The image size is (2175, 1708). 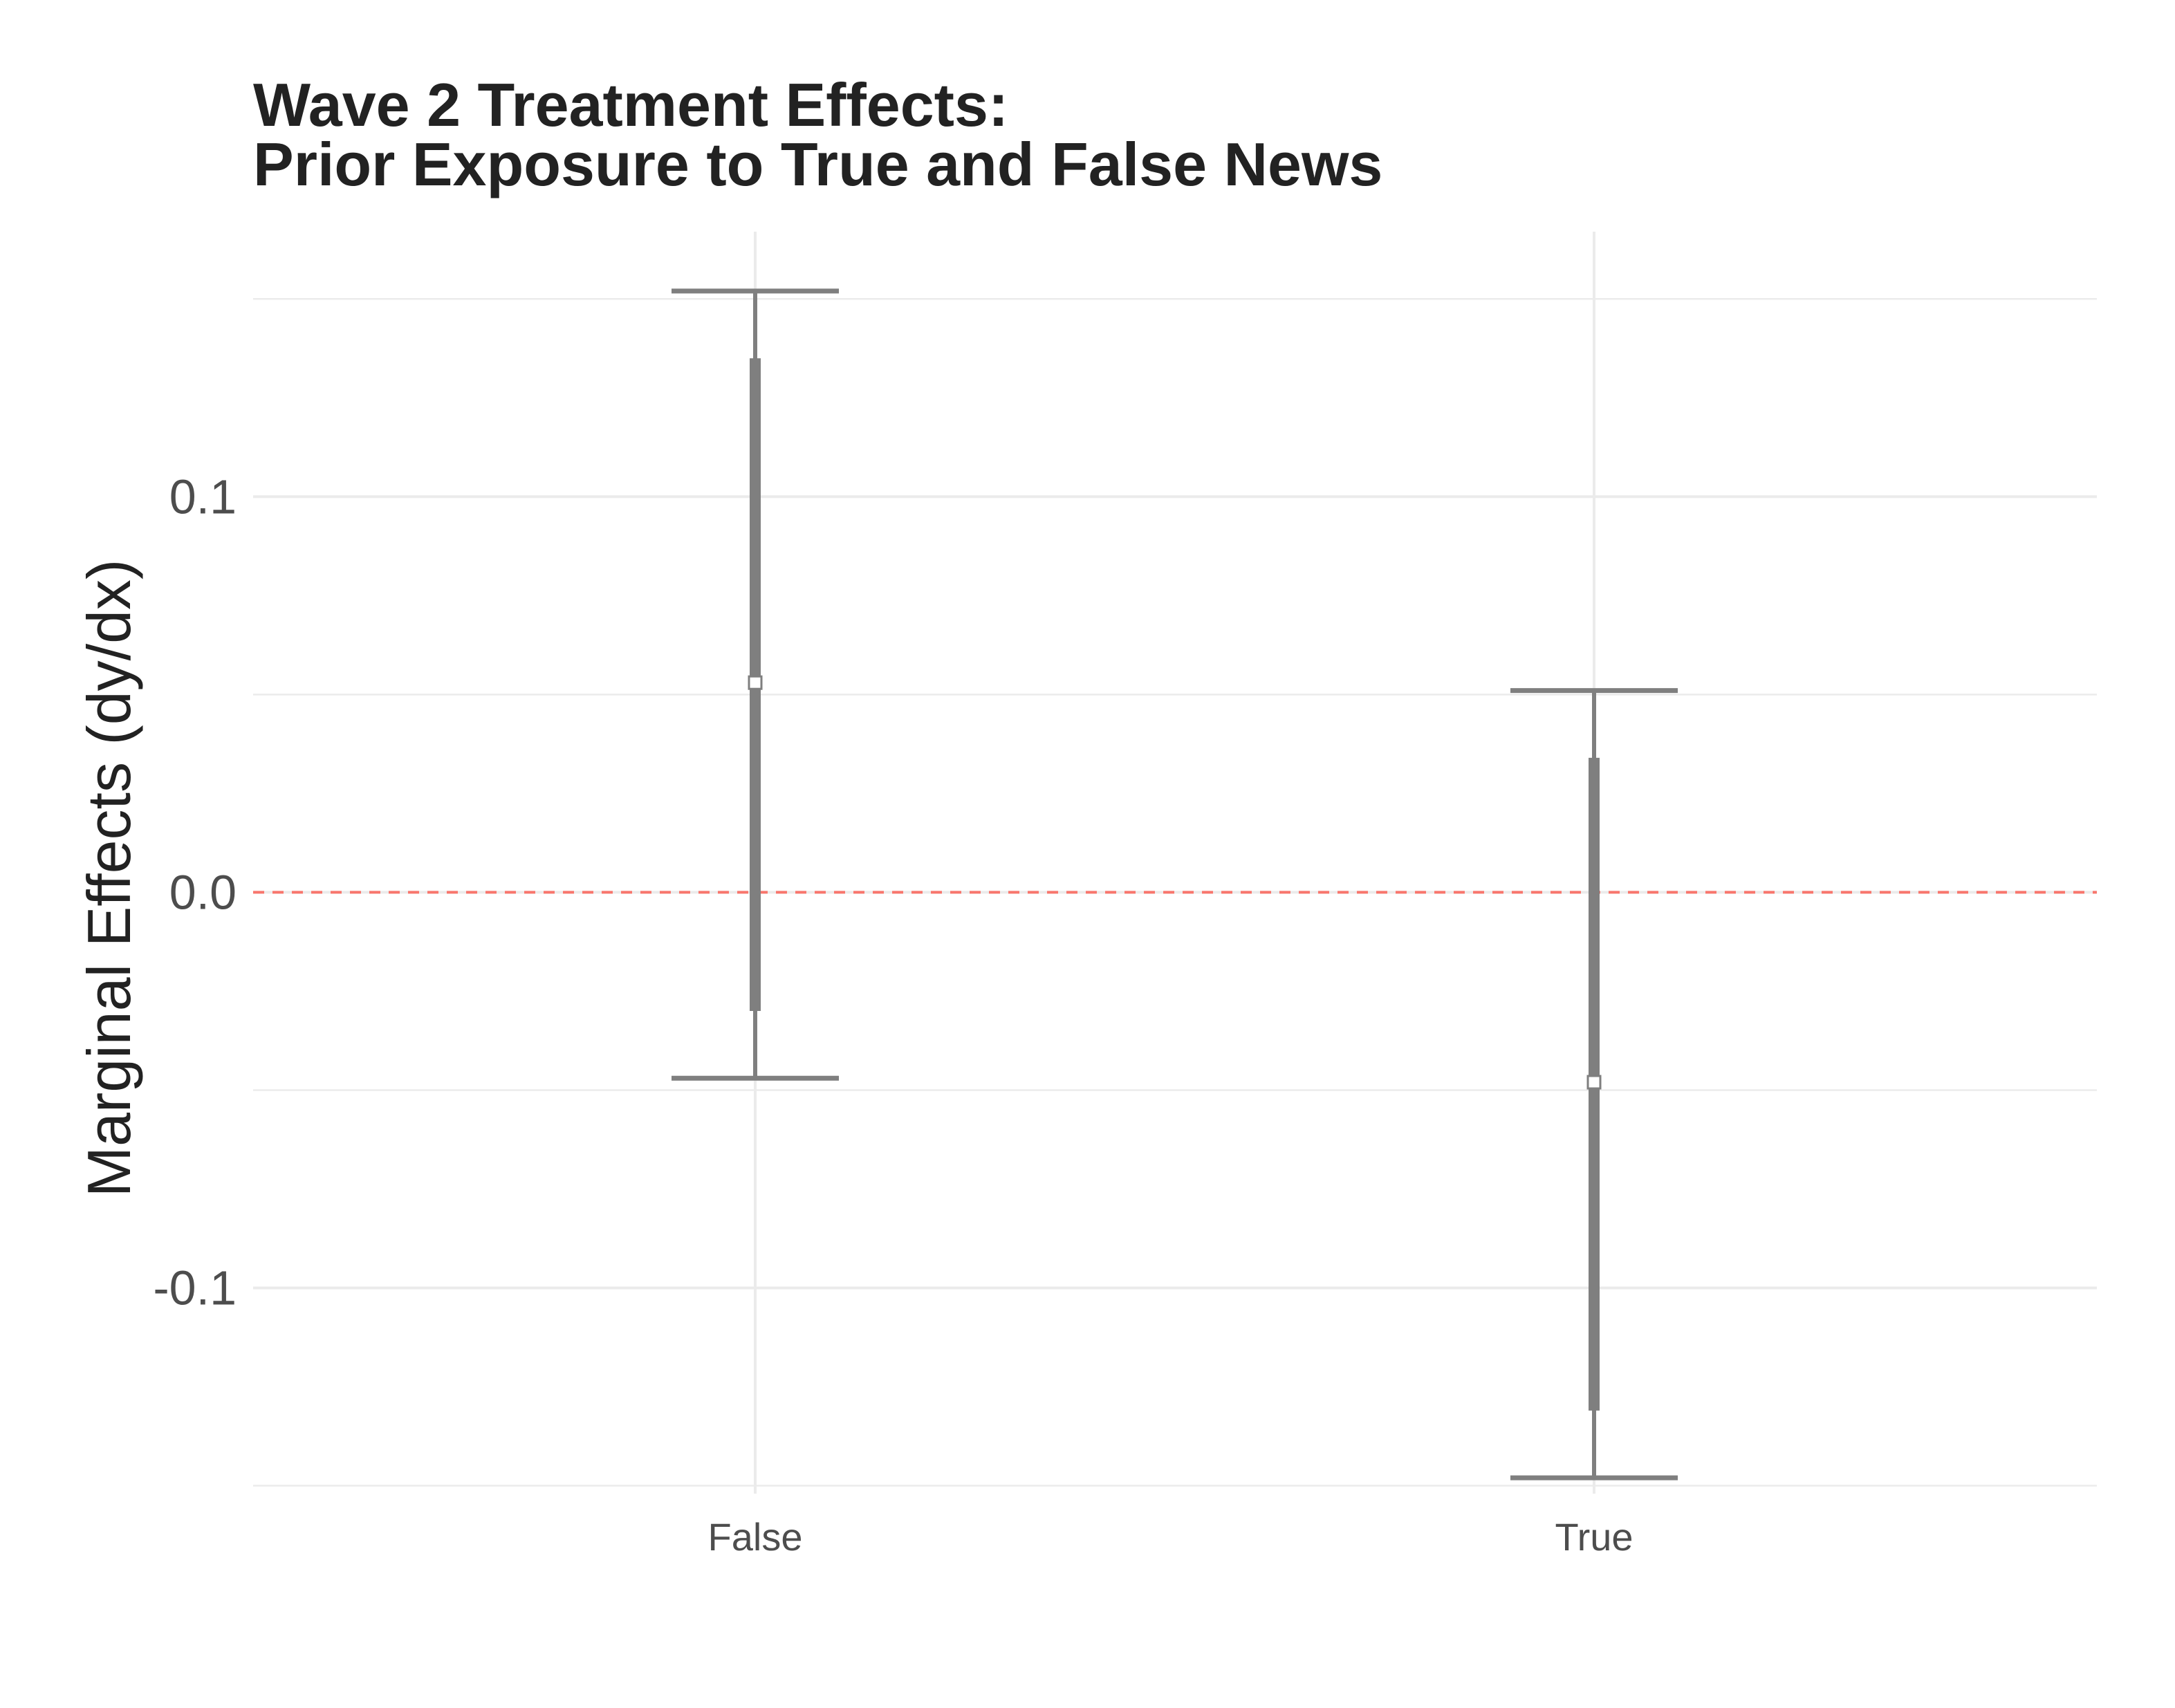 I want to click on y-tick-label: 0.0, so click(x=203, y=892).